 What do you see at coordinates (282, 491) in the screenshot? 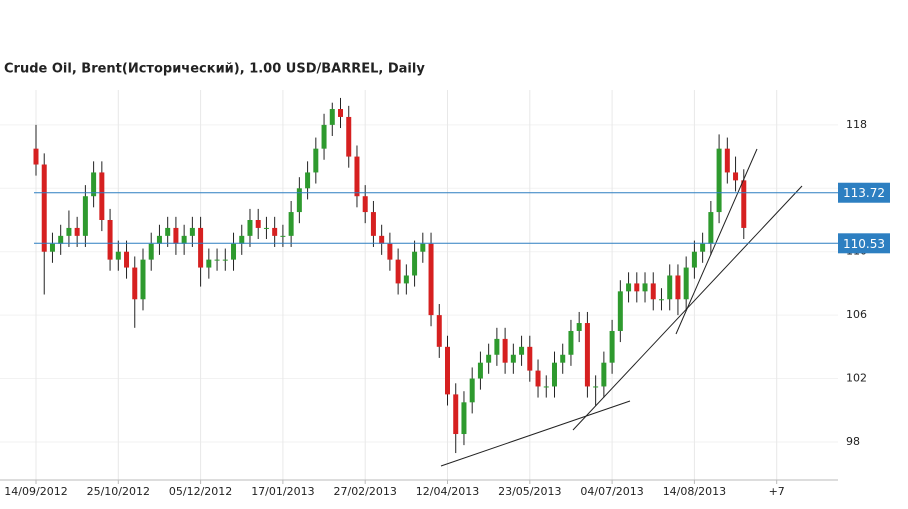
I see `x-tick-label: 17/01/2013` at bounding box center [282, 491].